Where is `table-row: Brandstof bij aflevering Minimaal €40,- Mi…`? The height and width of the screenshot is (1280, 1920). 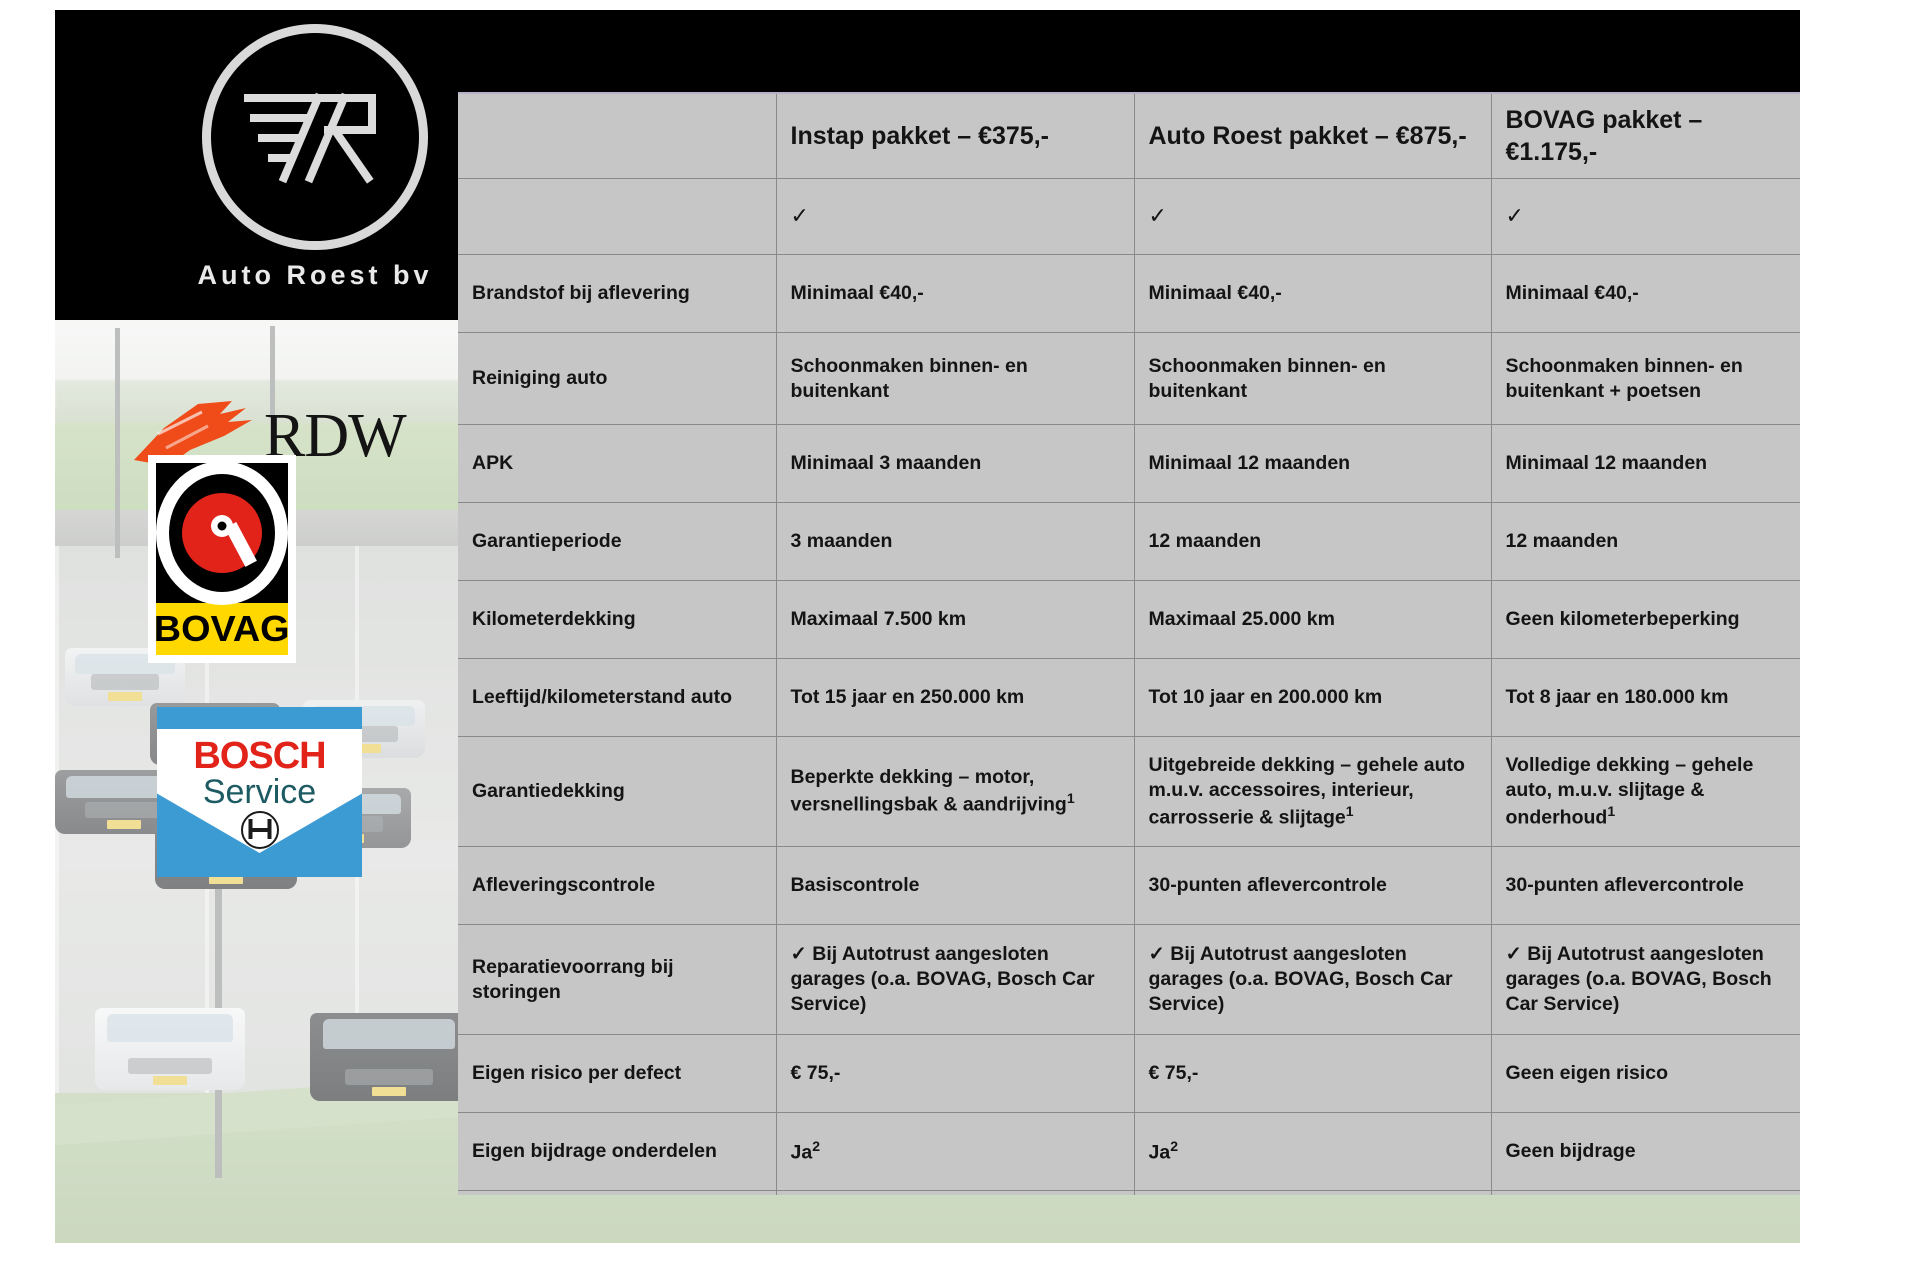
table-row: Brandstof bij aflevering Minimaal €40,- Mi… is located at coordinates (1129, 293).